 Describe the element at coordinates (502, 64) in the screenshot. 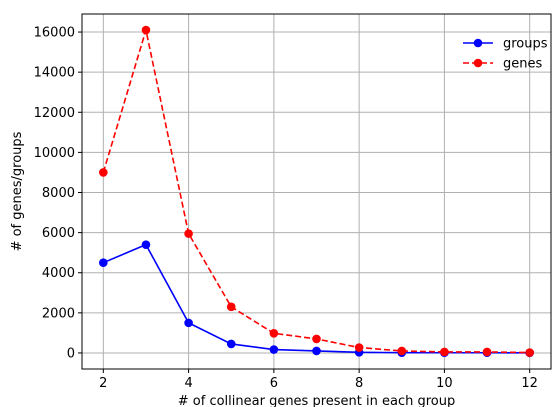

I see `legend-item-genes: genes` at that location.